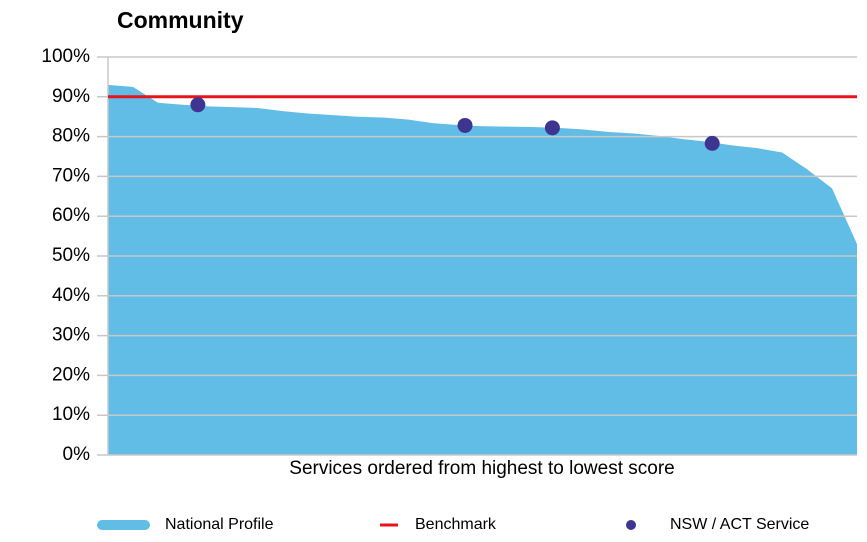 The height and width of the screenshot is (542, 867). I want to click on y-tick-label: 20%, so click(71, 374).